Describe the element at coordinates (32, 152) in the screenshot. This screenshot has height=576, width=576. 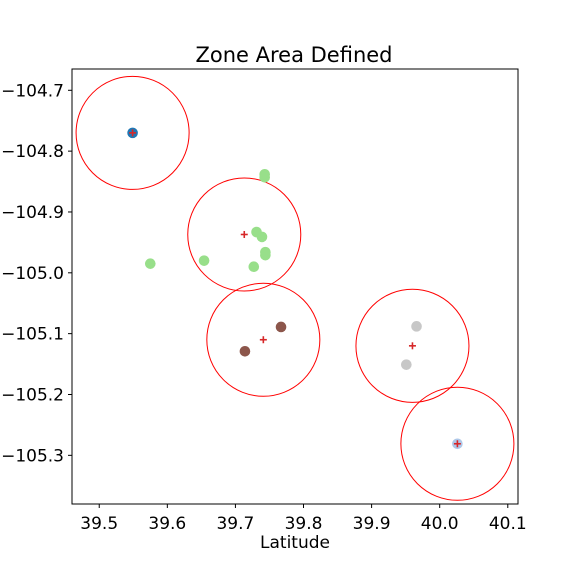
I see `y-tick-label: −104.8` at that location.